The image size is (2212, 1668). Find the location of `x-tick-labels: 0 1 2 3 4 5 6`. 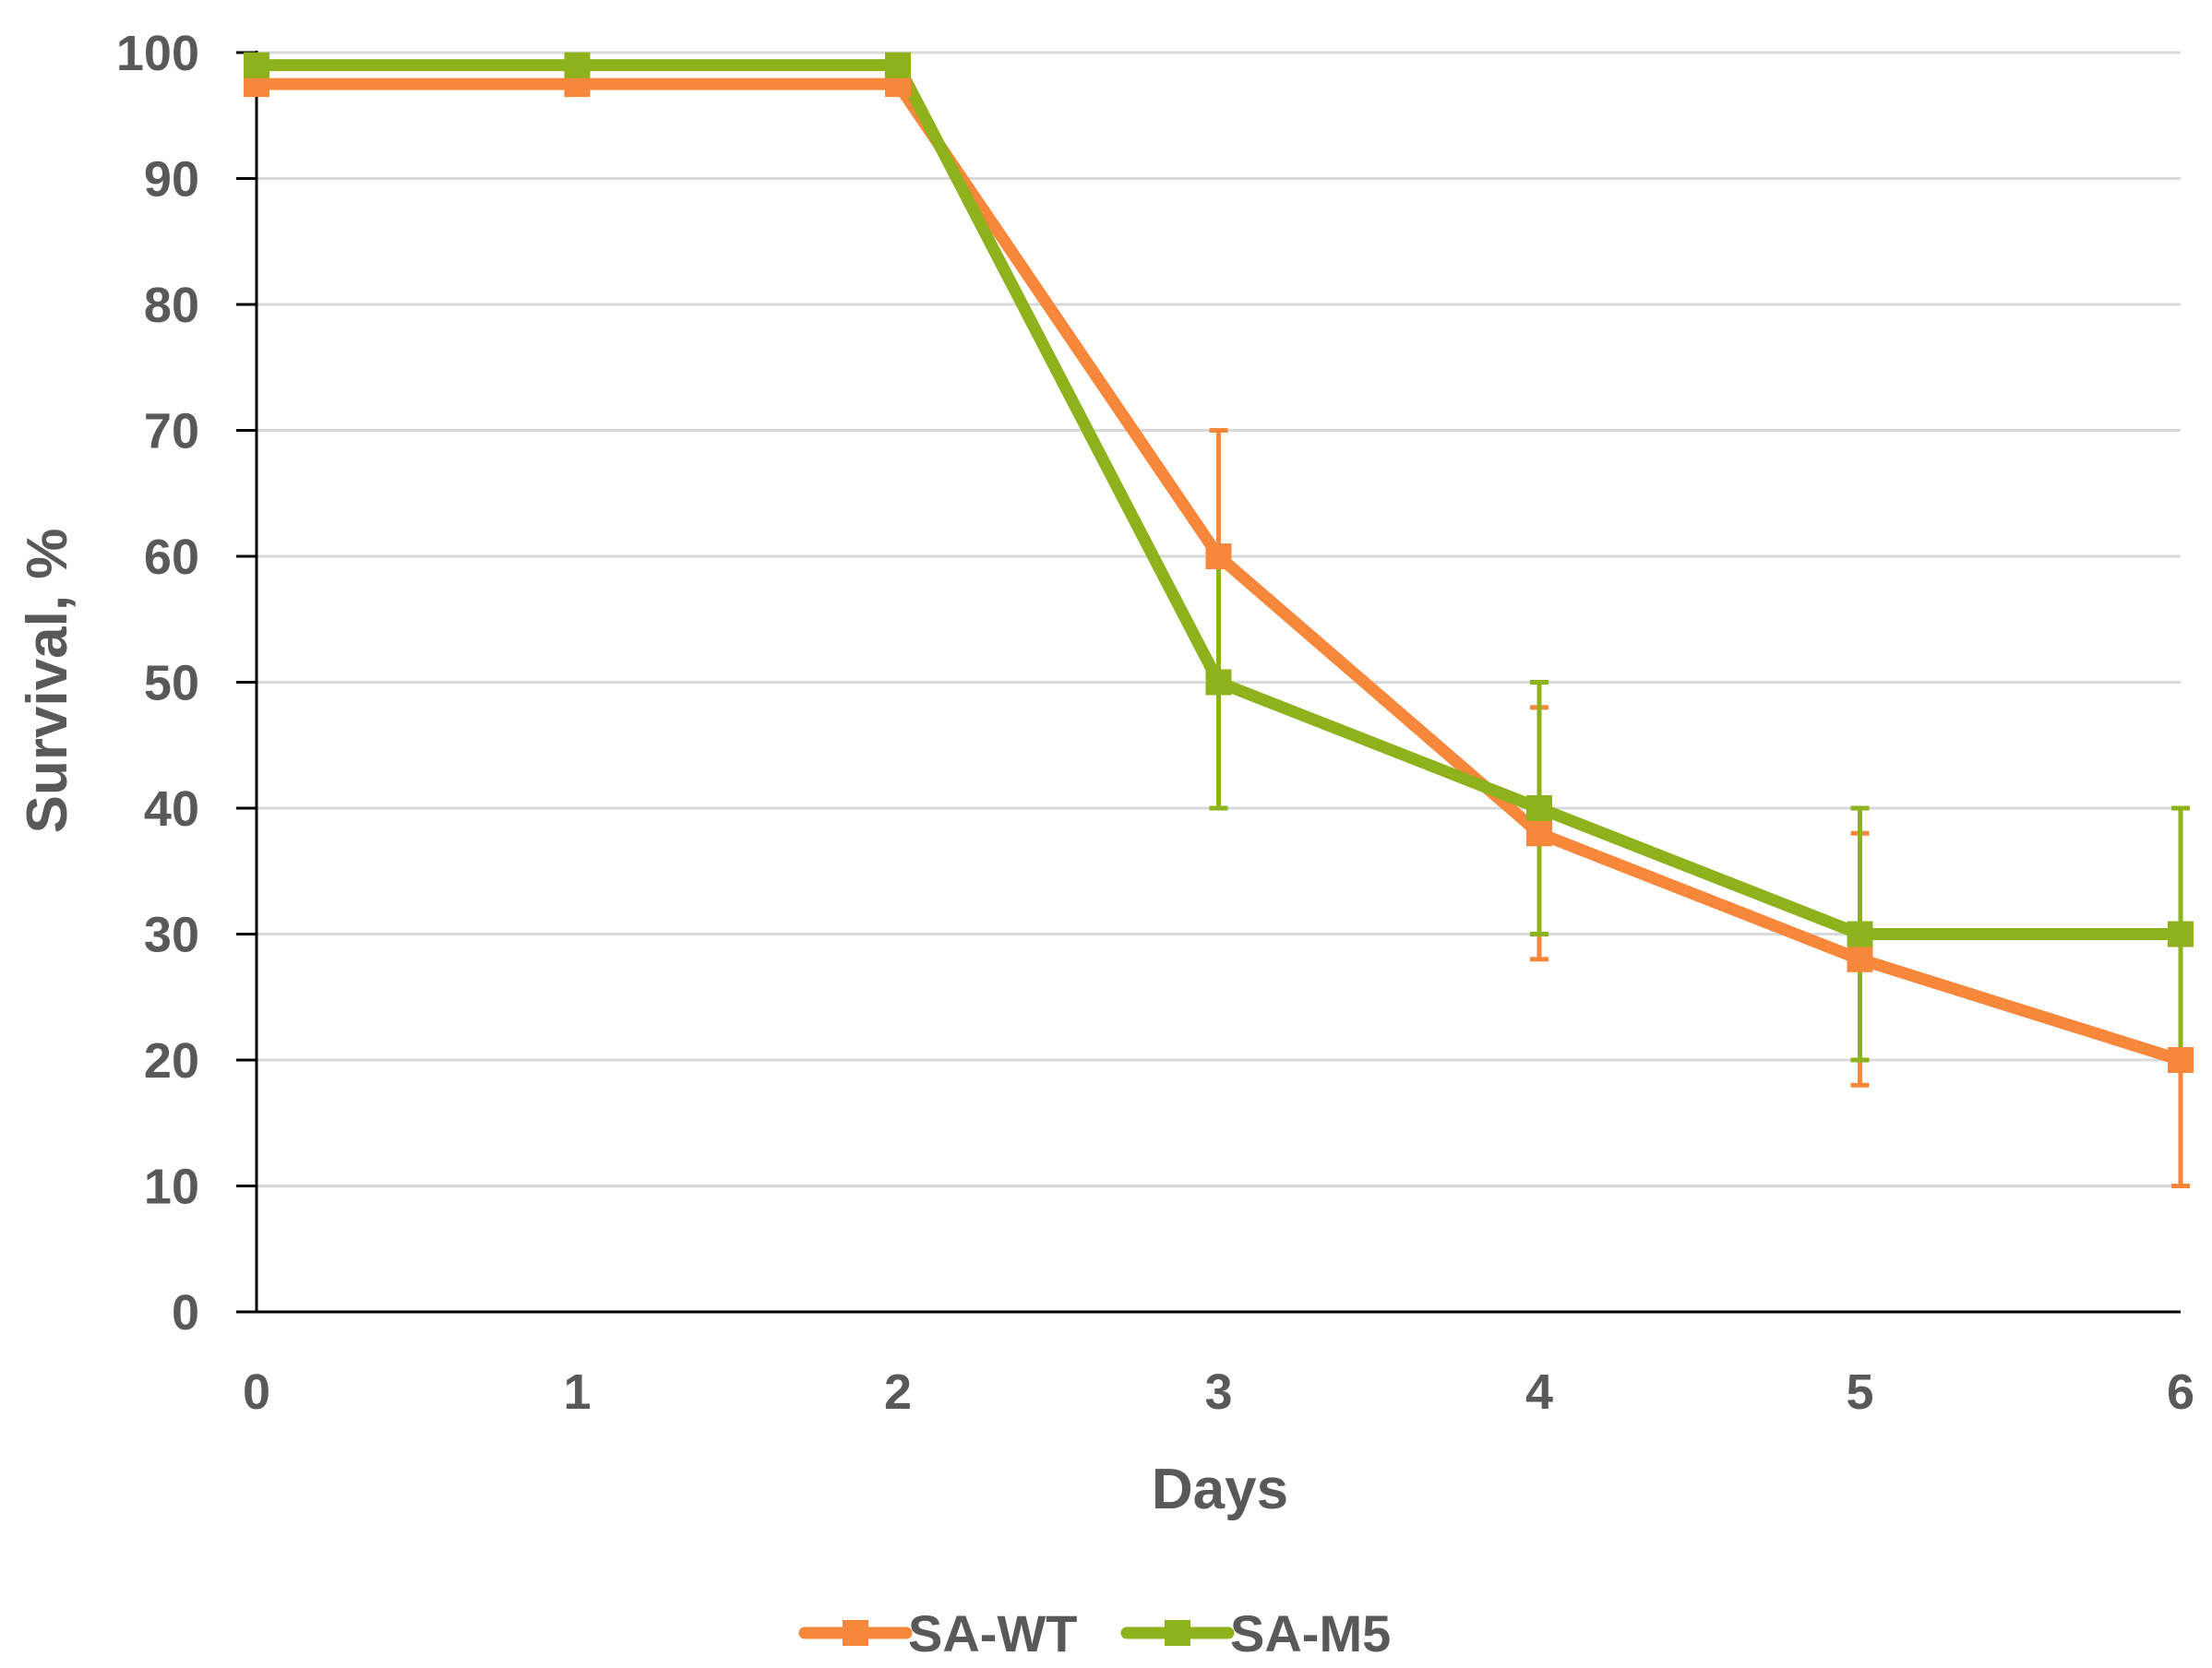

x-tick-labels: 0 1 2 3 4 5 6 is located at coordinates (1218, 1392).